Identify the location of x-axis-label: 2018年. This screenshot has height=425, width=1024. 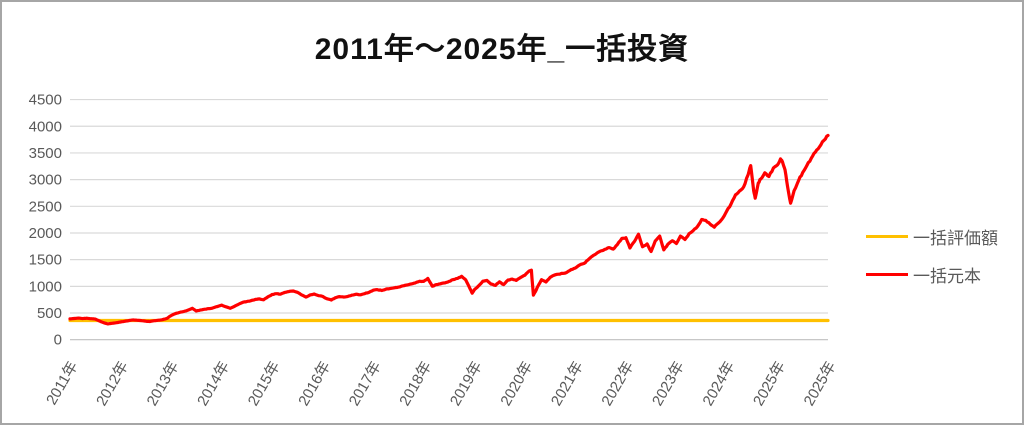
(415, 384).